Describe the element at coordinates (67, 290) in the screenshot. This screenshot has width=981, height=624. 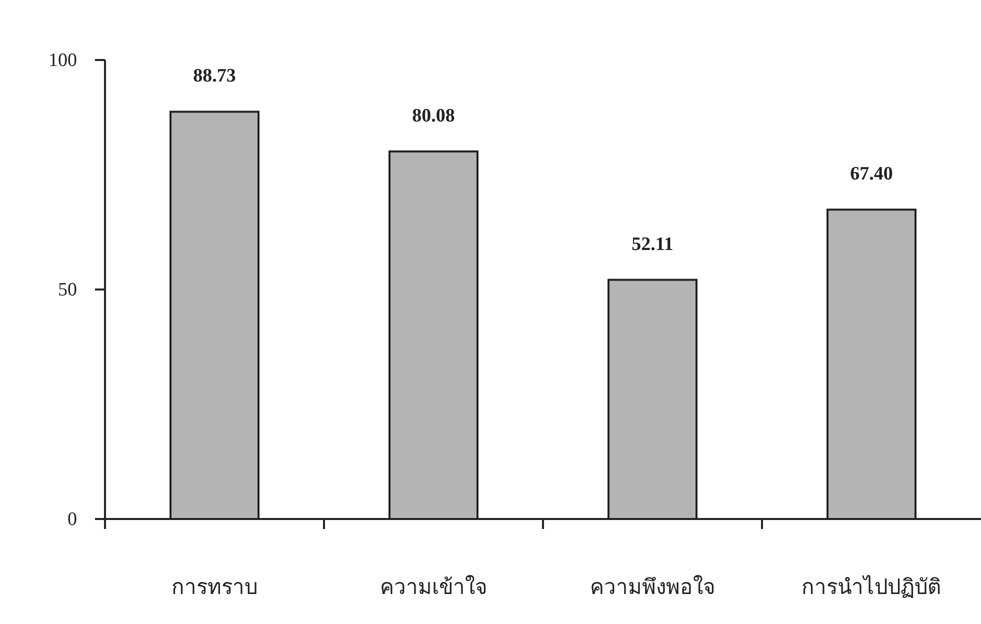
I see `y-tick-label: 50` at that location.